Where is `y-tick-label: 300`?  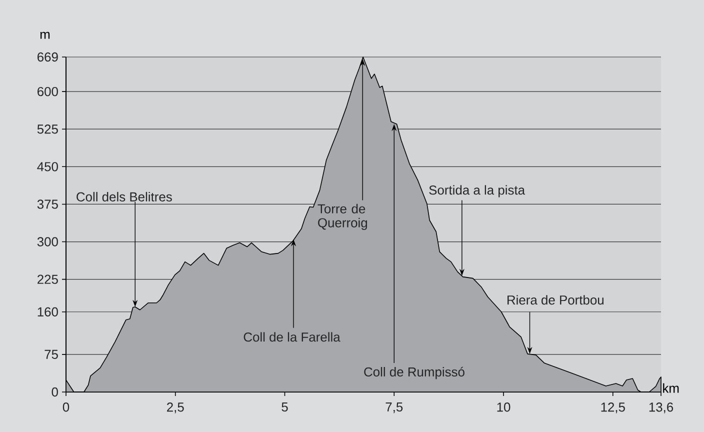 y-tick-label: 300 is located at coordinates (47, 241).